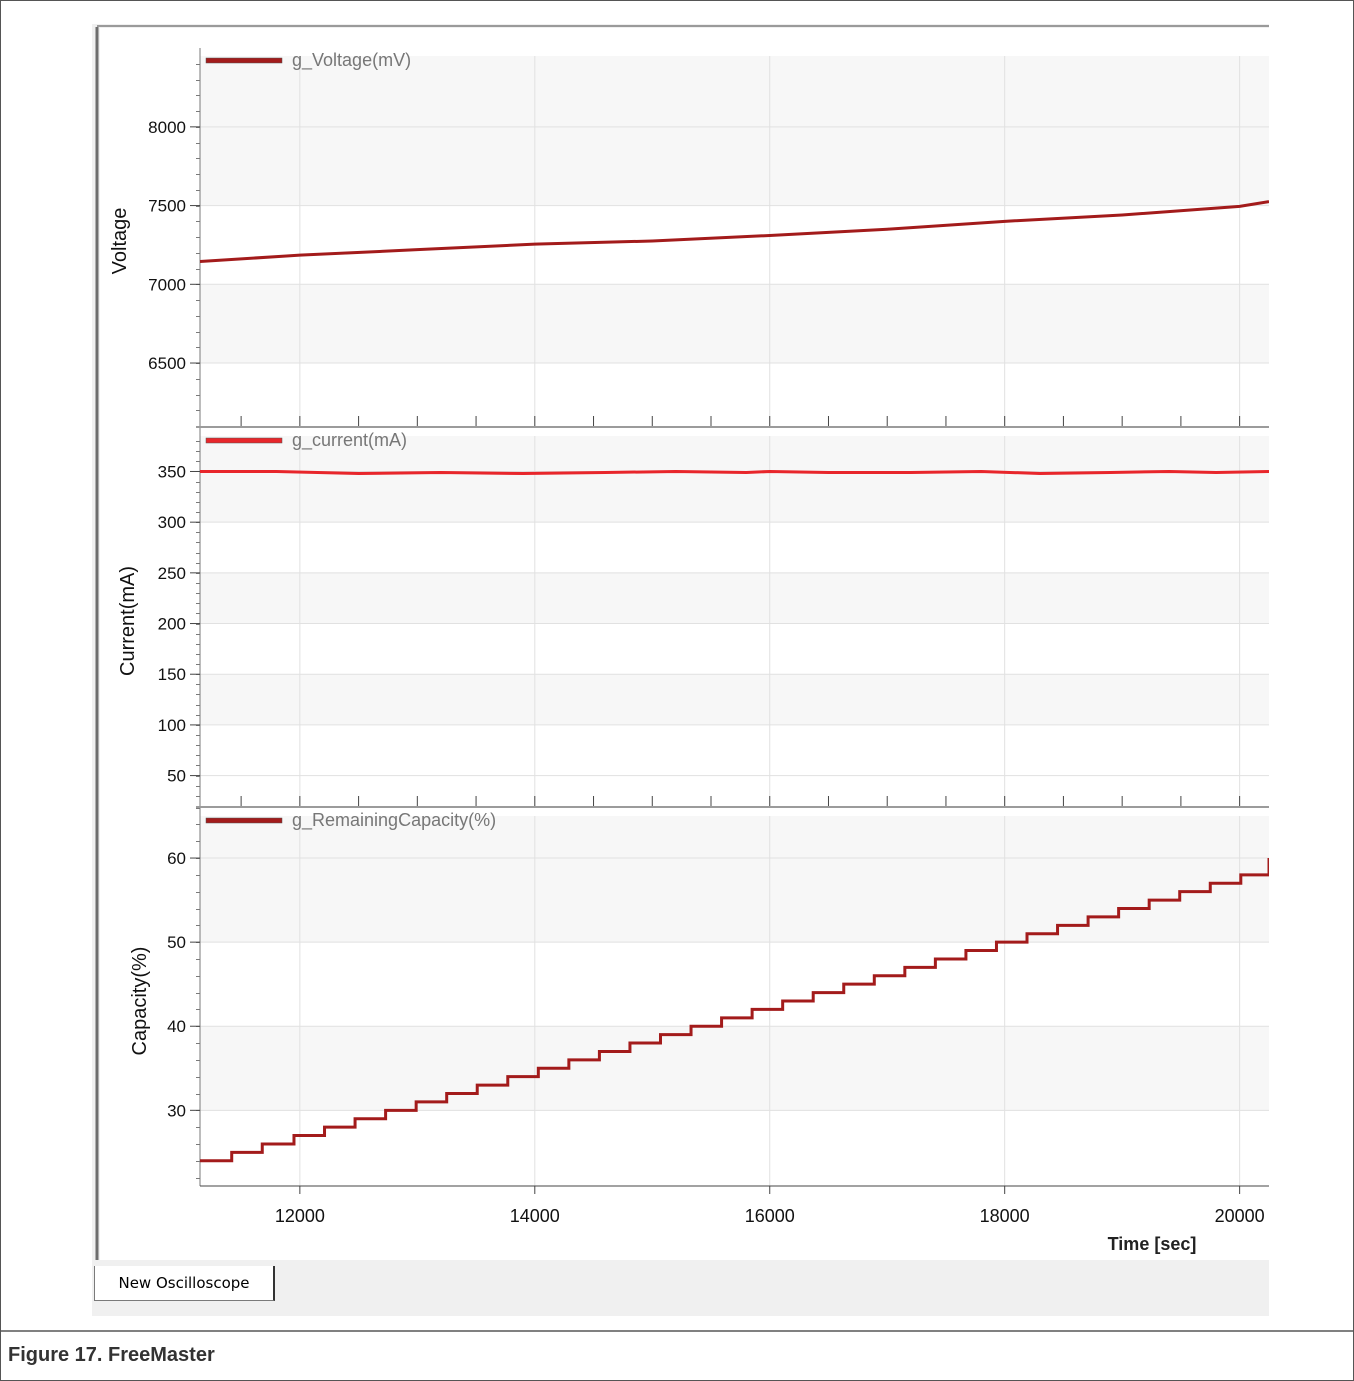 The width and height of the screenshot is (1354, 1381). I want to click on legend-label: g_RemainingCapacity(%), so click(394, 820).